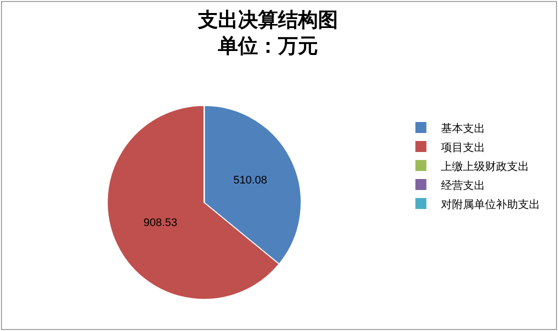 The width and height of the screenshot is (558, 331). Describe the element at coordinates (462, 128) in the screenshot. I see `legend-label: 基本支出` at that location.